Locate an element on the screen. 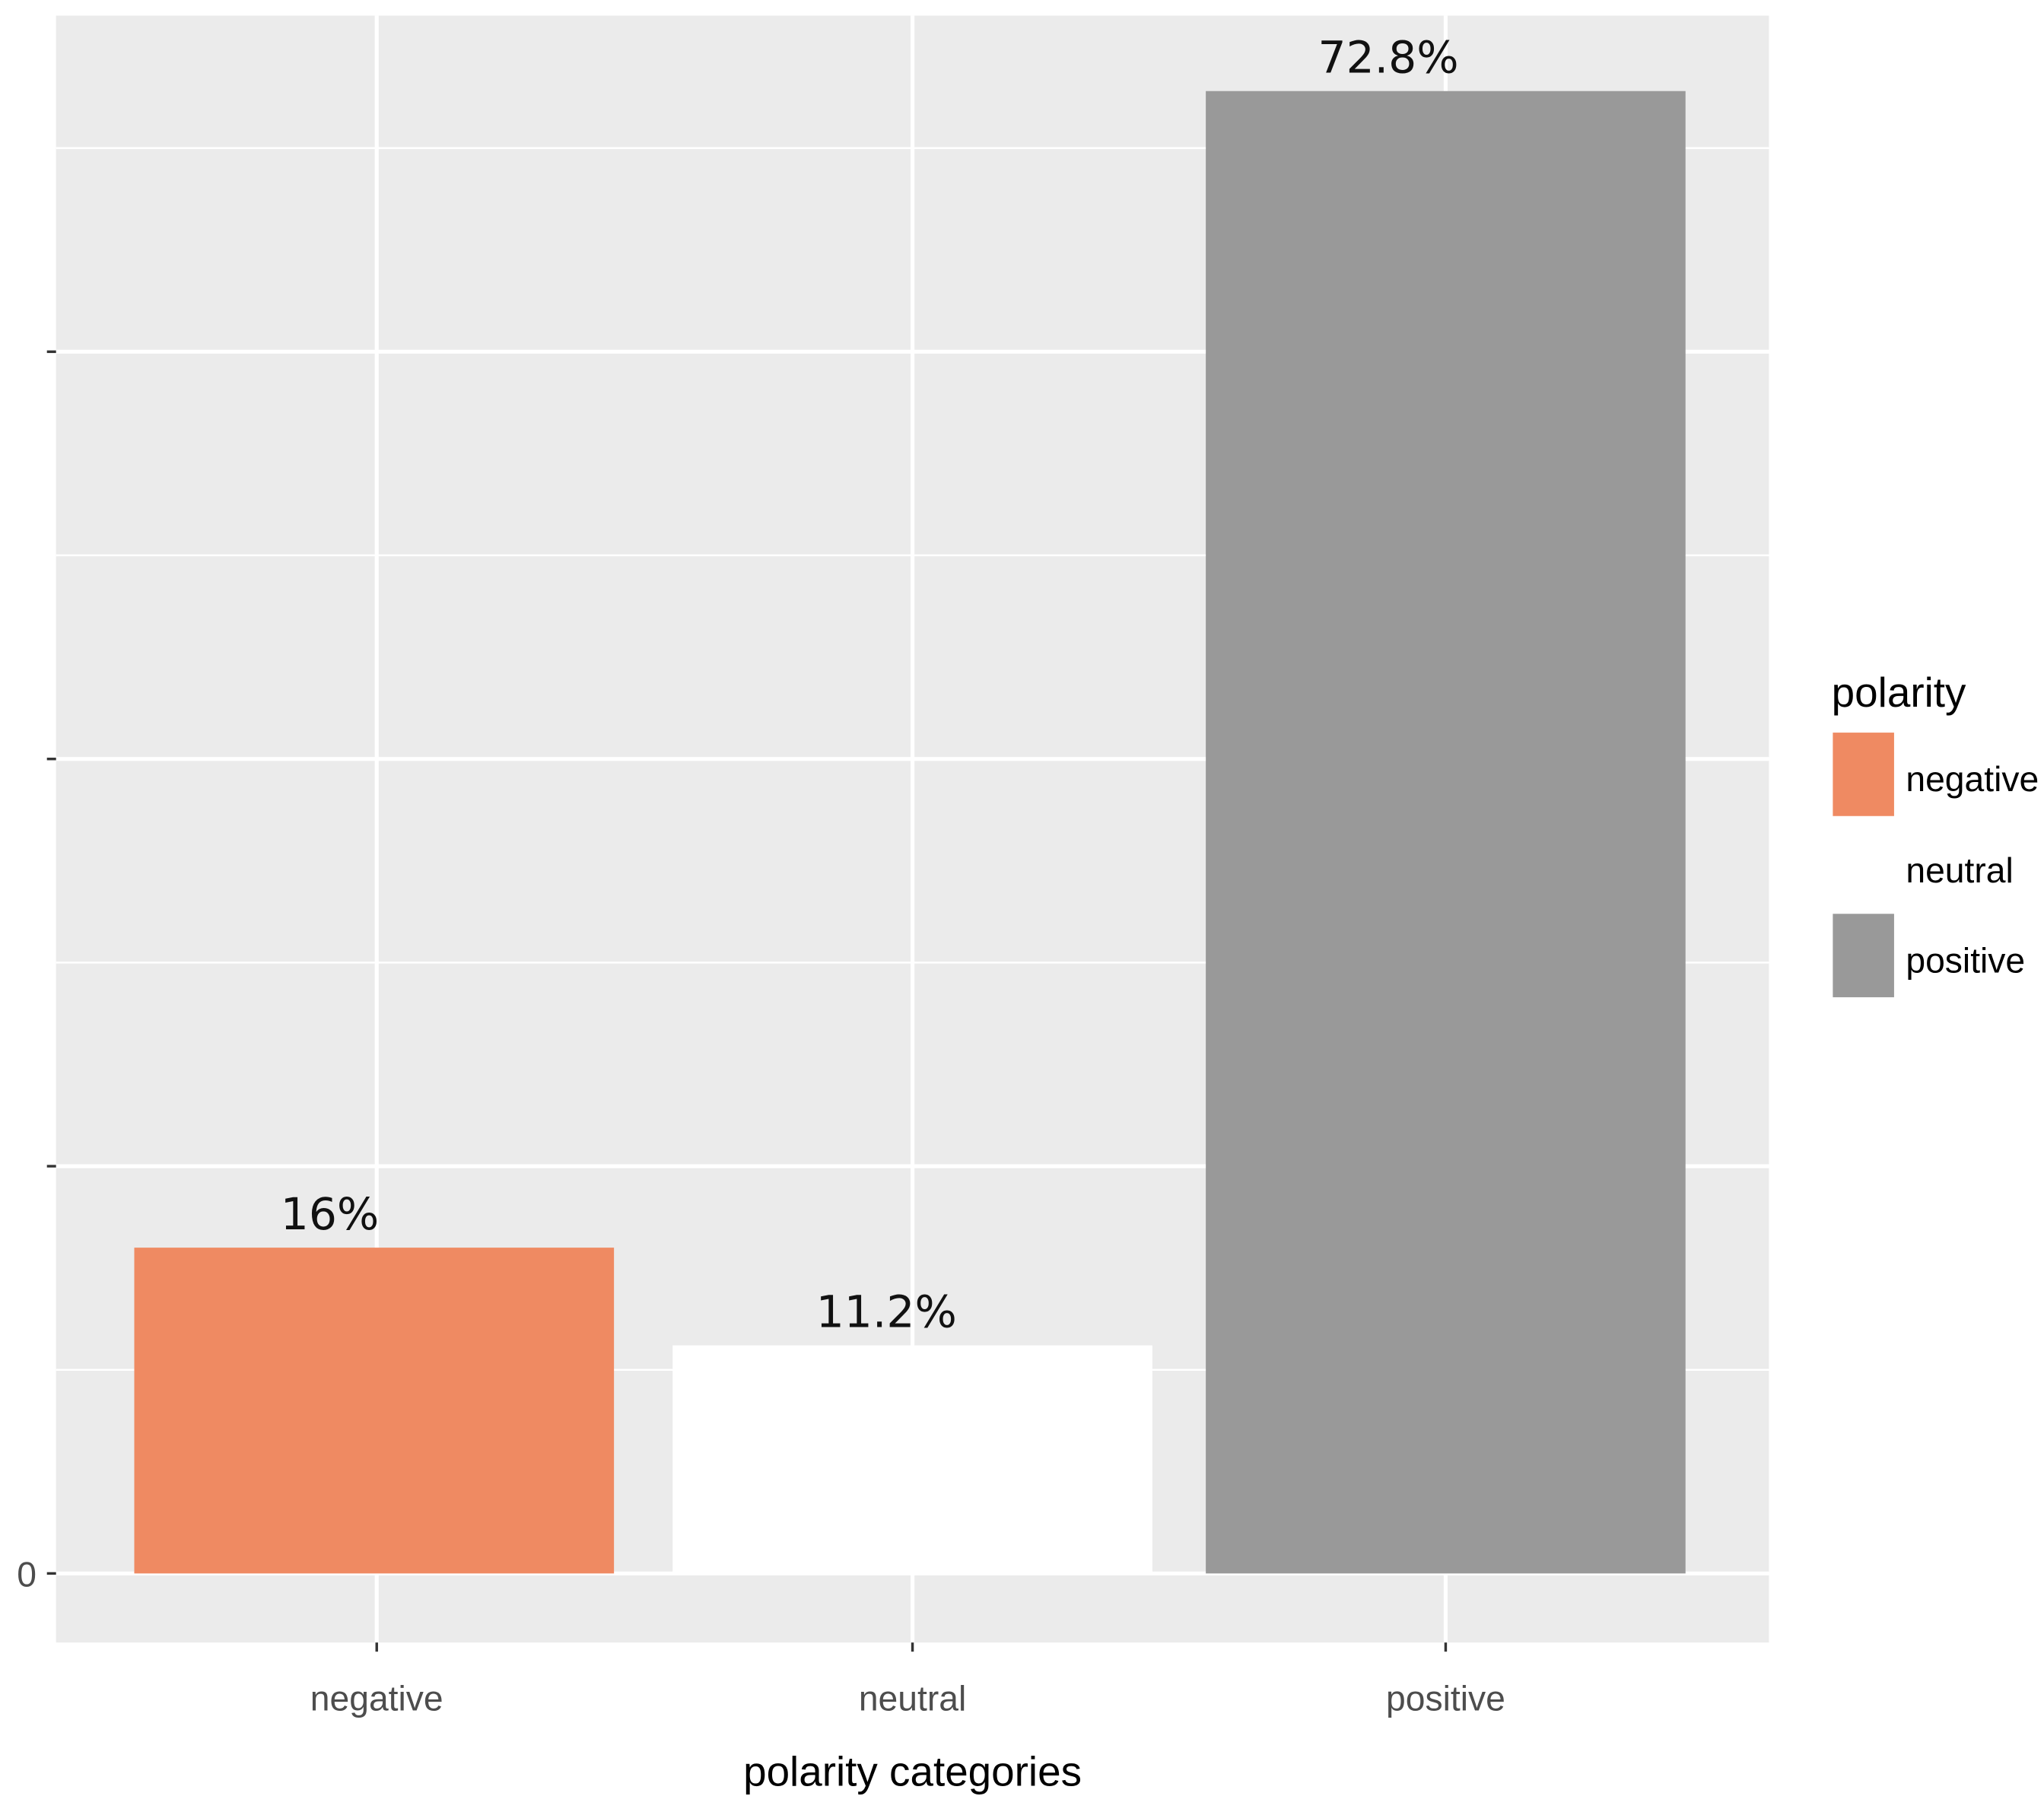  legend-label-negative: negative is located at coordinates (1972, 779).